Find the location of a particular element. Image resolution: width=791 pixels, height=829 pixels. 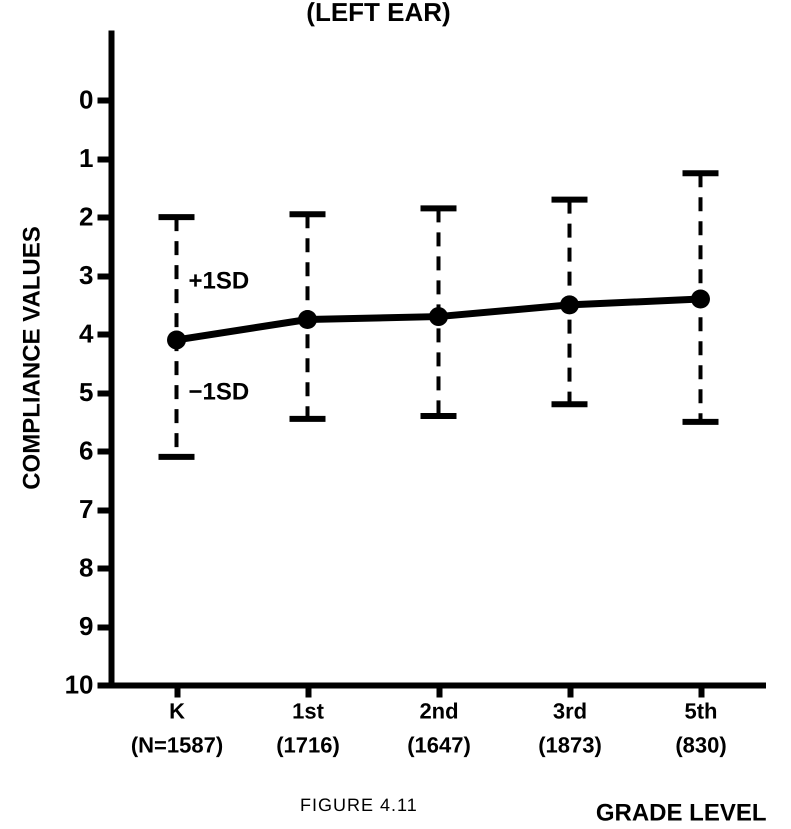

annotation: +1SD is located at coordinates (219, 280).